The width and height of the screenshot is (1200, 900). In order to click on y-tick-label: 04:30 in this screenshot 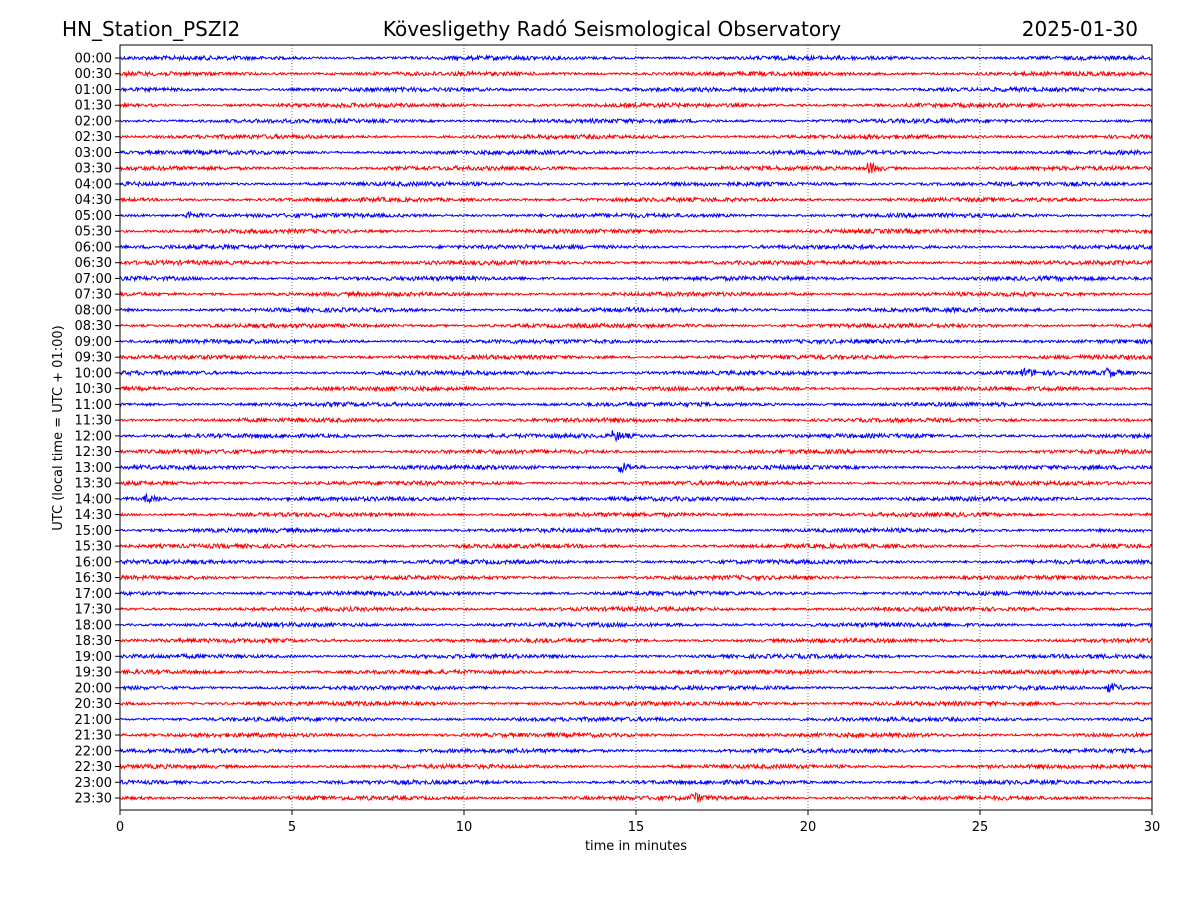, I will do `click(93, 200)`.